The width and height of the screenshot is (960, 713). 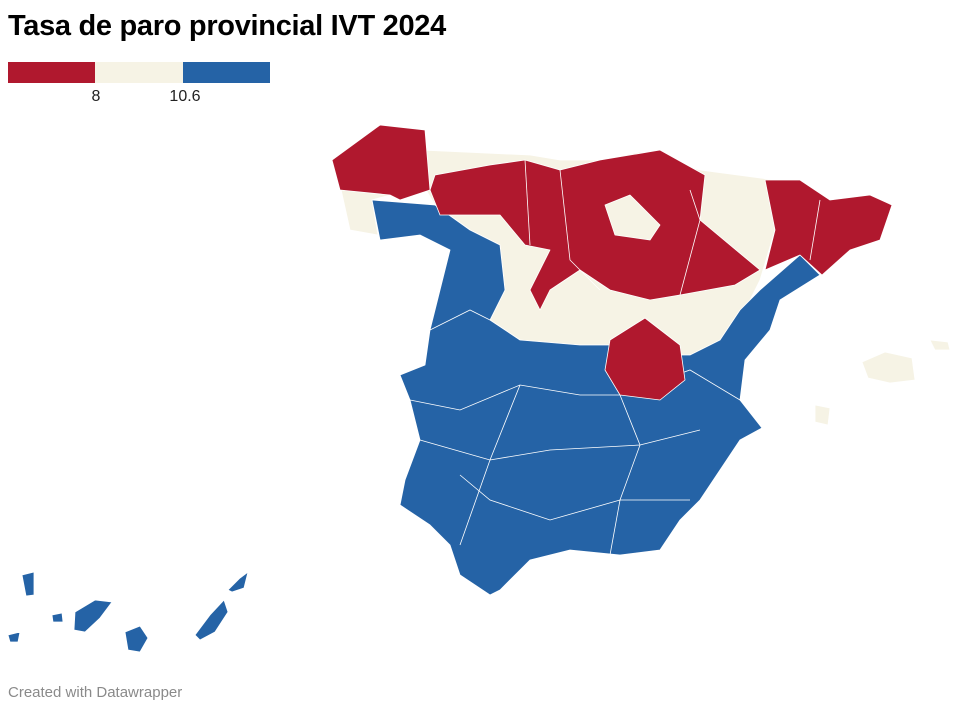 What do you see at coordinates (95, 692) in the screenshot?
I see `attribution: Created with Datawrapper` at bounding box center [95, 692].